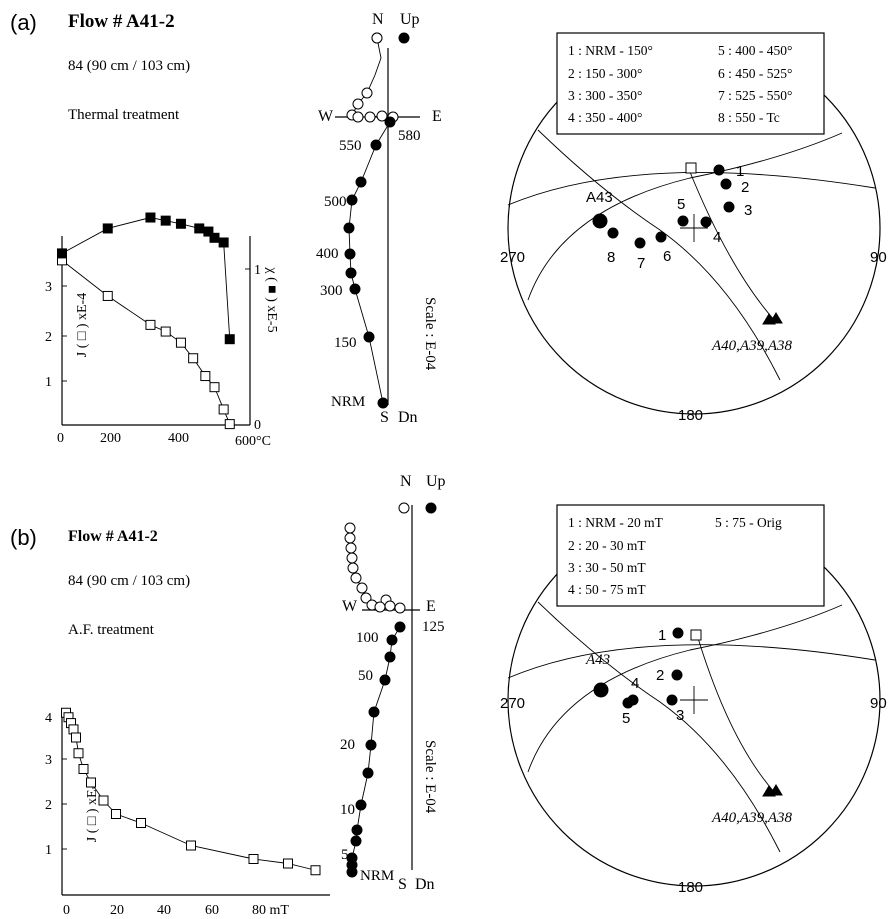 This screenshot has width=891, height=919. What do you see at coordinates (129, 66) in the screenshot?
I see `panel-a-sample: 84 (90 cm / 103 cm)` at bounding box center [129, 66].